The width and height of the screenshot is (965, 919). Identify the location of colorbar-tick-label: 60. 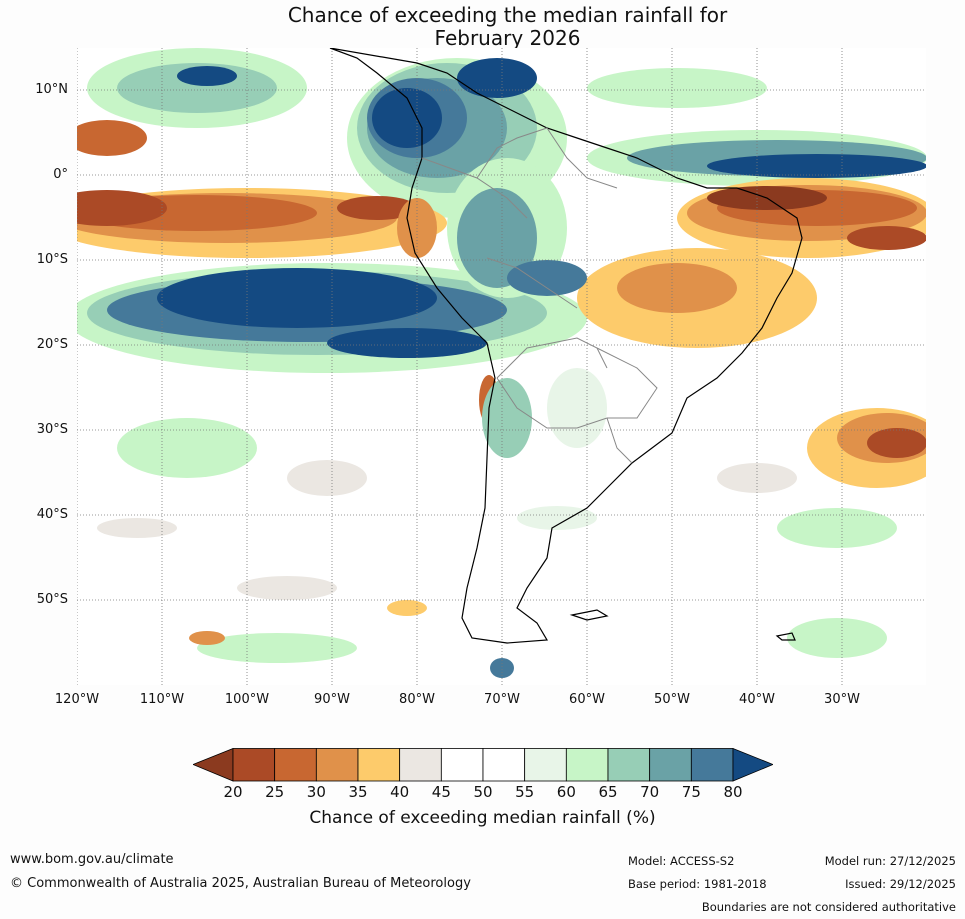
(566, 792).